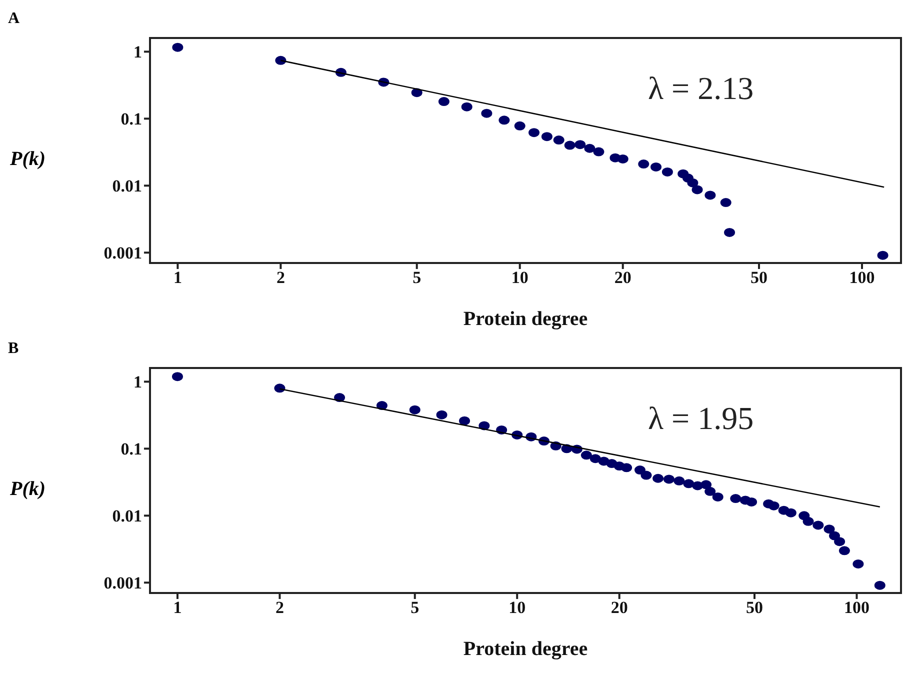  What do you see at coordinates (701, 418) in the screenshot?
I see `annotation: λ = 1.95` at bounding box center [701, 418].